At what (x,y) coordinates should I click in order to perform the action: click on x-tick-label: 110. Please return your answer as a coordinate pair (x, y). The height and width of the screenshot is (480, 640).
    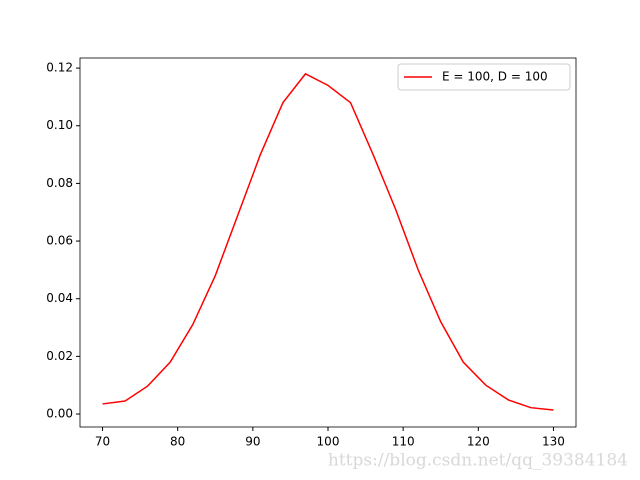
    Looking at the image, I should click on (403, 442).